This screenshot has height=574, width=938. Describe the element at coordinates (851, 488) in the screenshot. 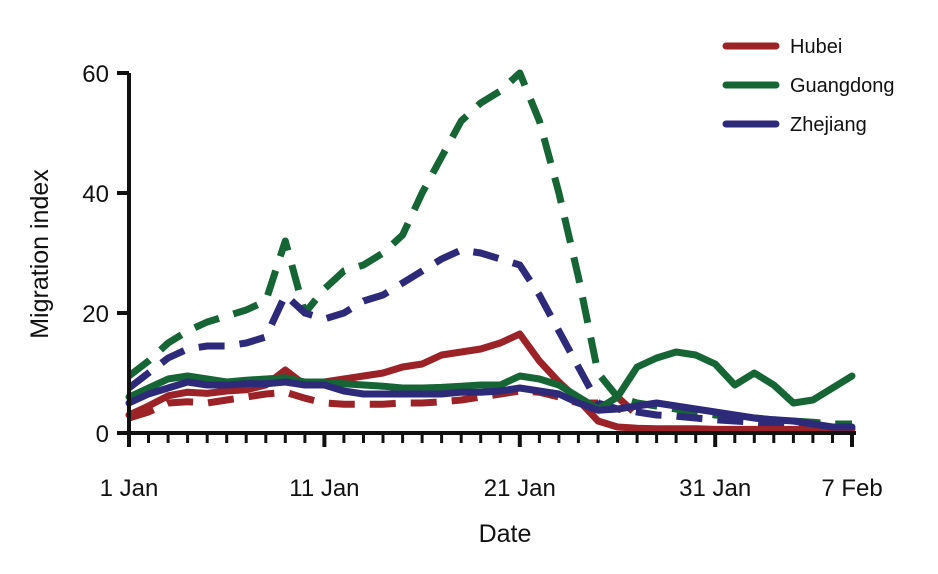

I see `x-tick-label: 7 Feb` at that location.